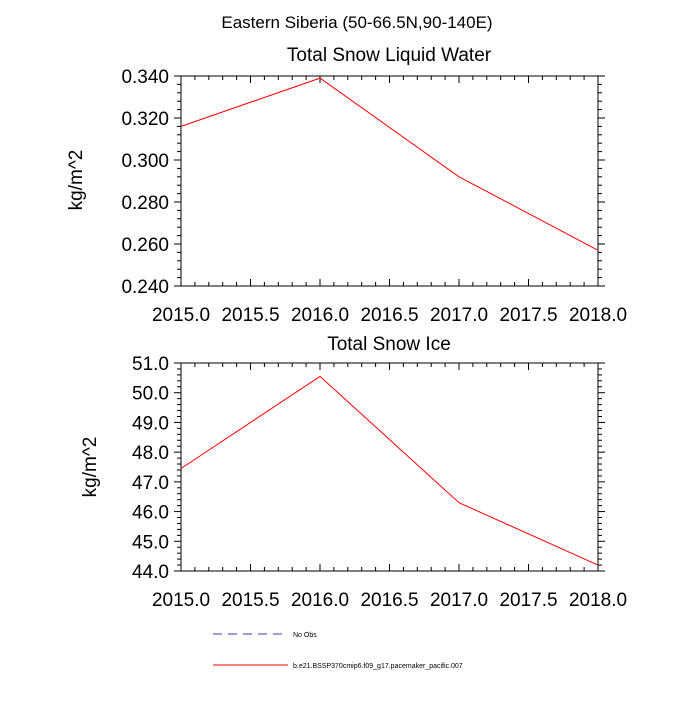 This screenshot has height=705, width=700. What do you see at coordinates (150, 453) in the screenshot?
I see `y-tick-label: 48.0` at bounding box center [150, 453].